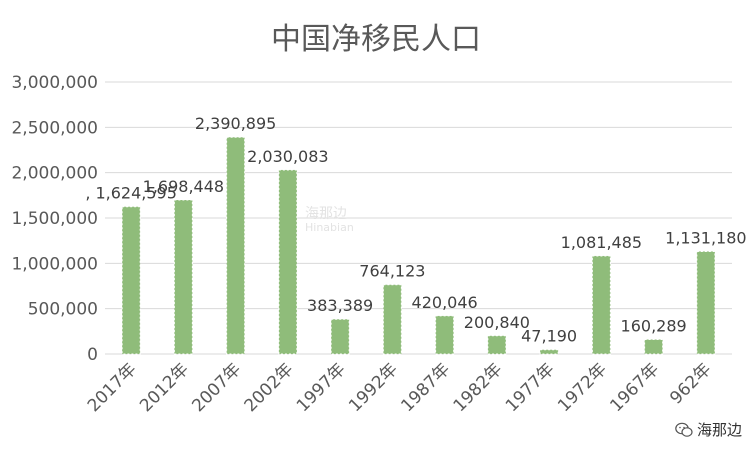 Image resolution: width=752 pixels, height=452 pixels. I want to click on watermark: 海那边 Hinabian, so click(329, 221).